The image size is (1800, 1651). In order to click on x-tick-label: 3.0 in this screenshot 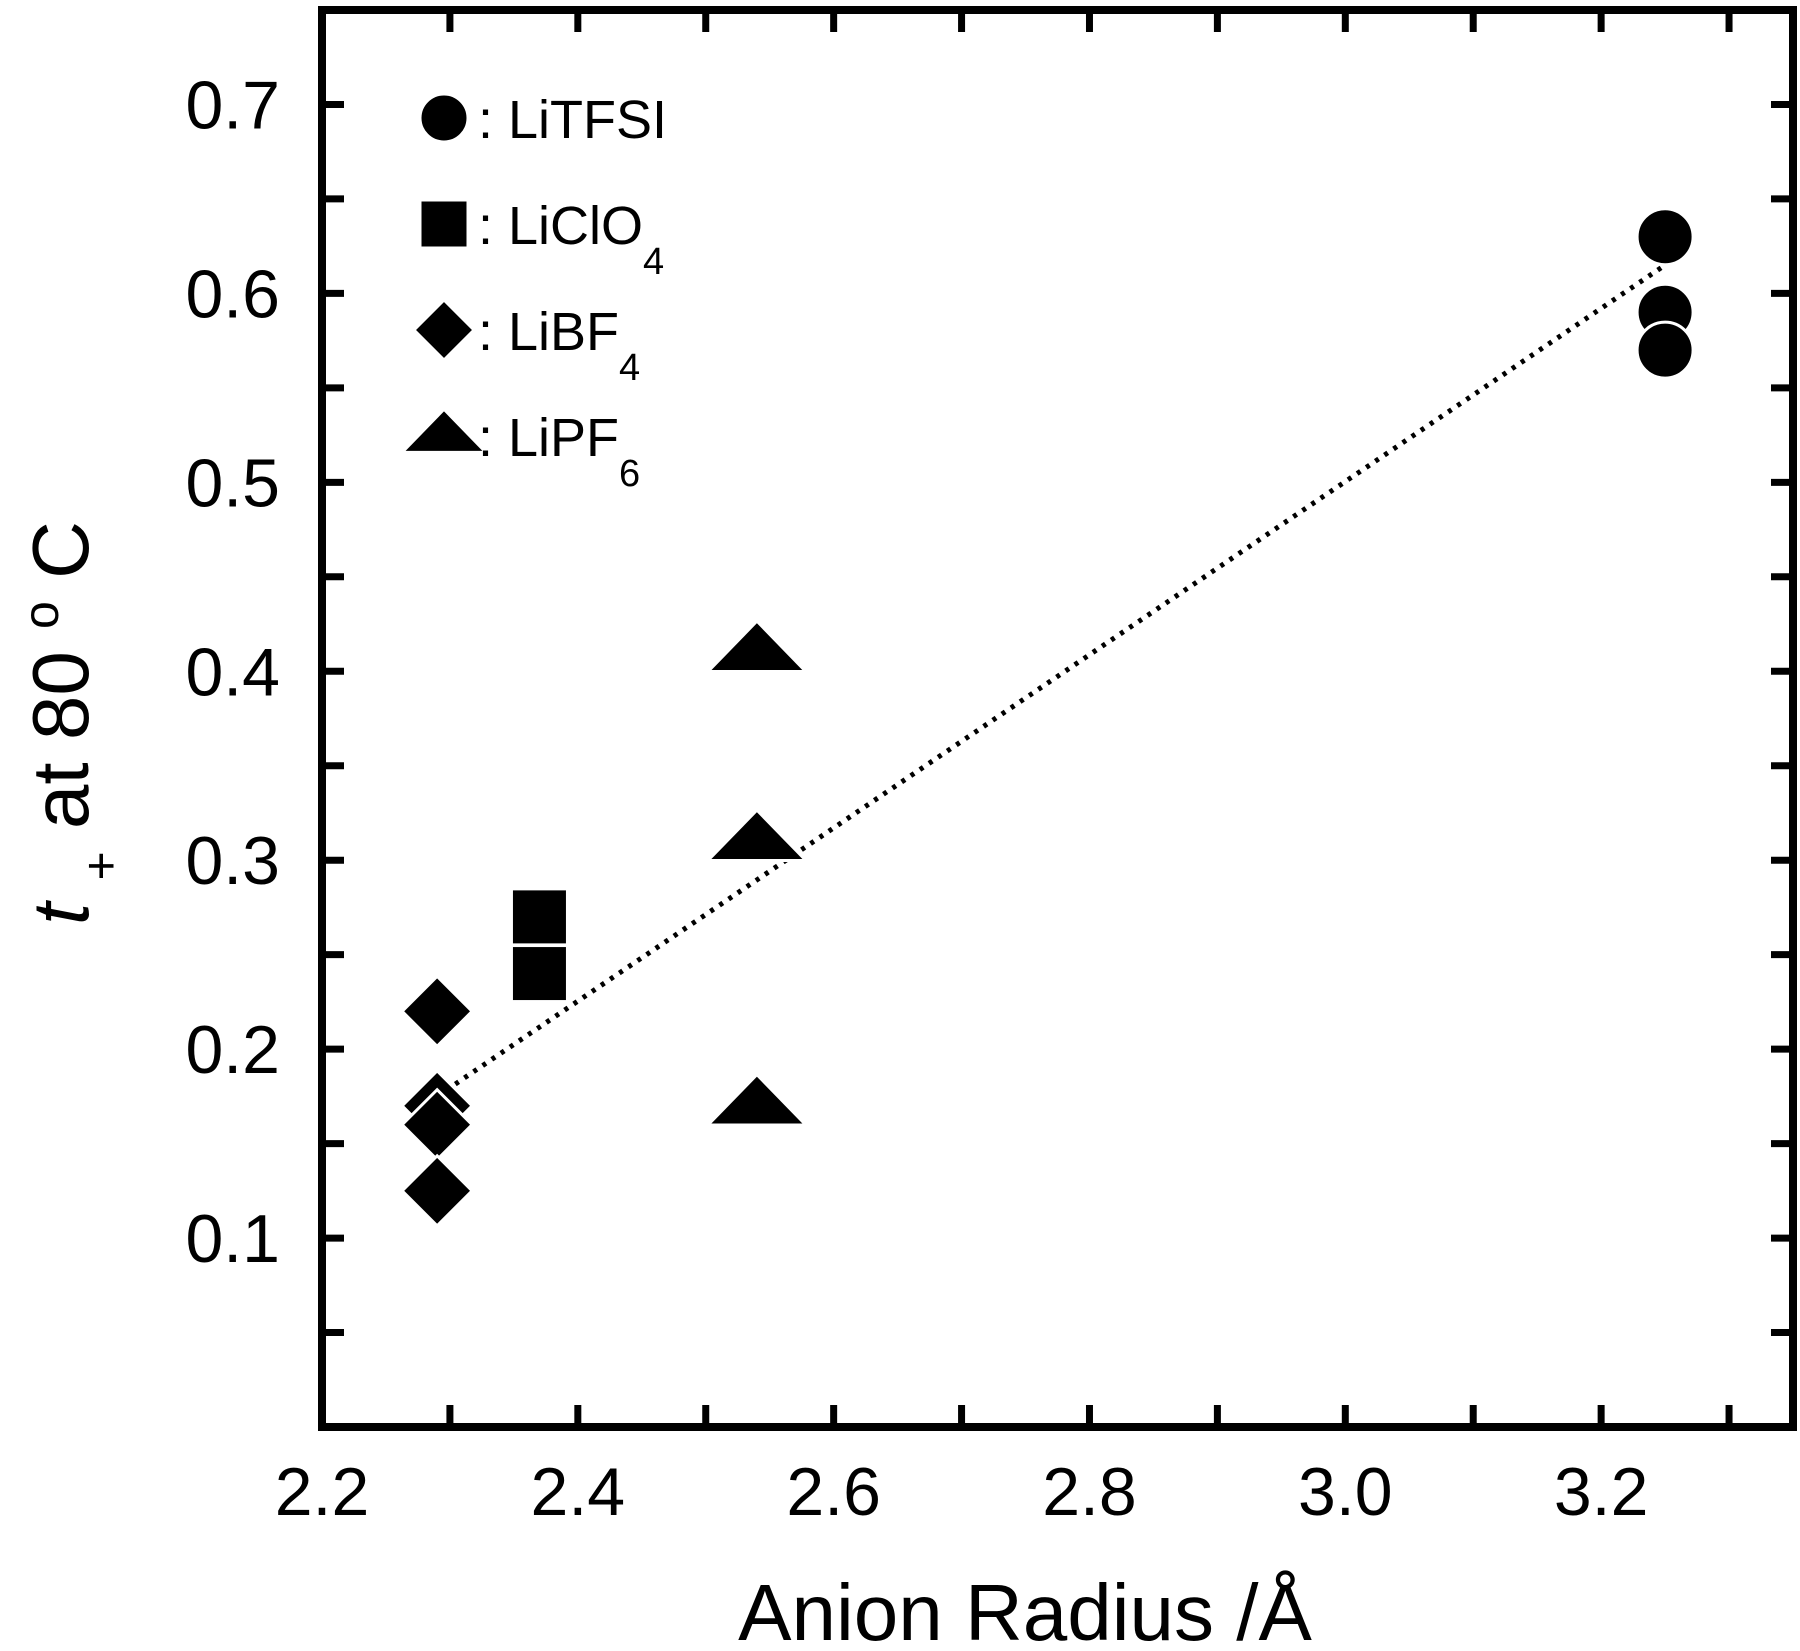, I will do `click(1345, 1492)`.